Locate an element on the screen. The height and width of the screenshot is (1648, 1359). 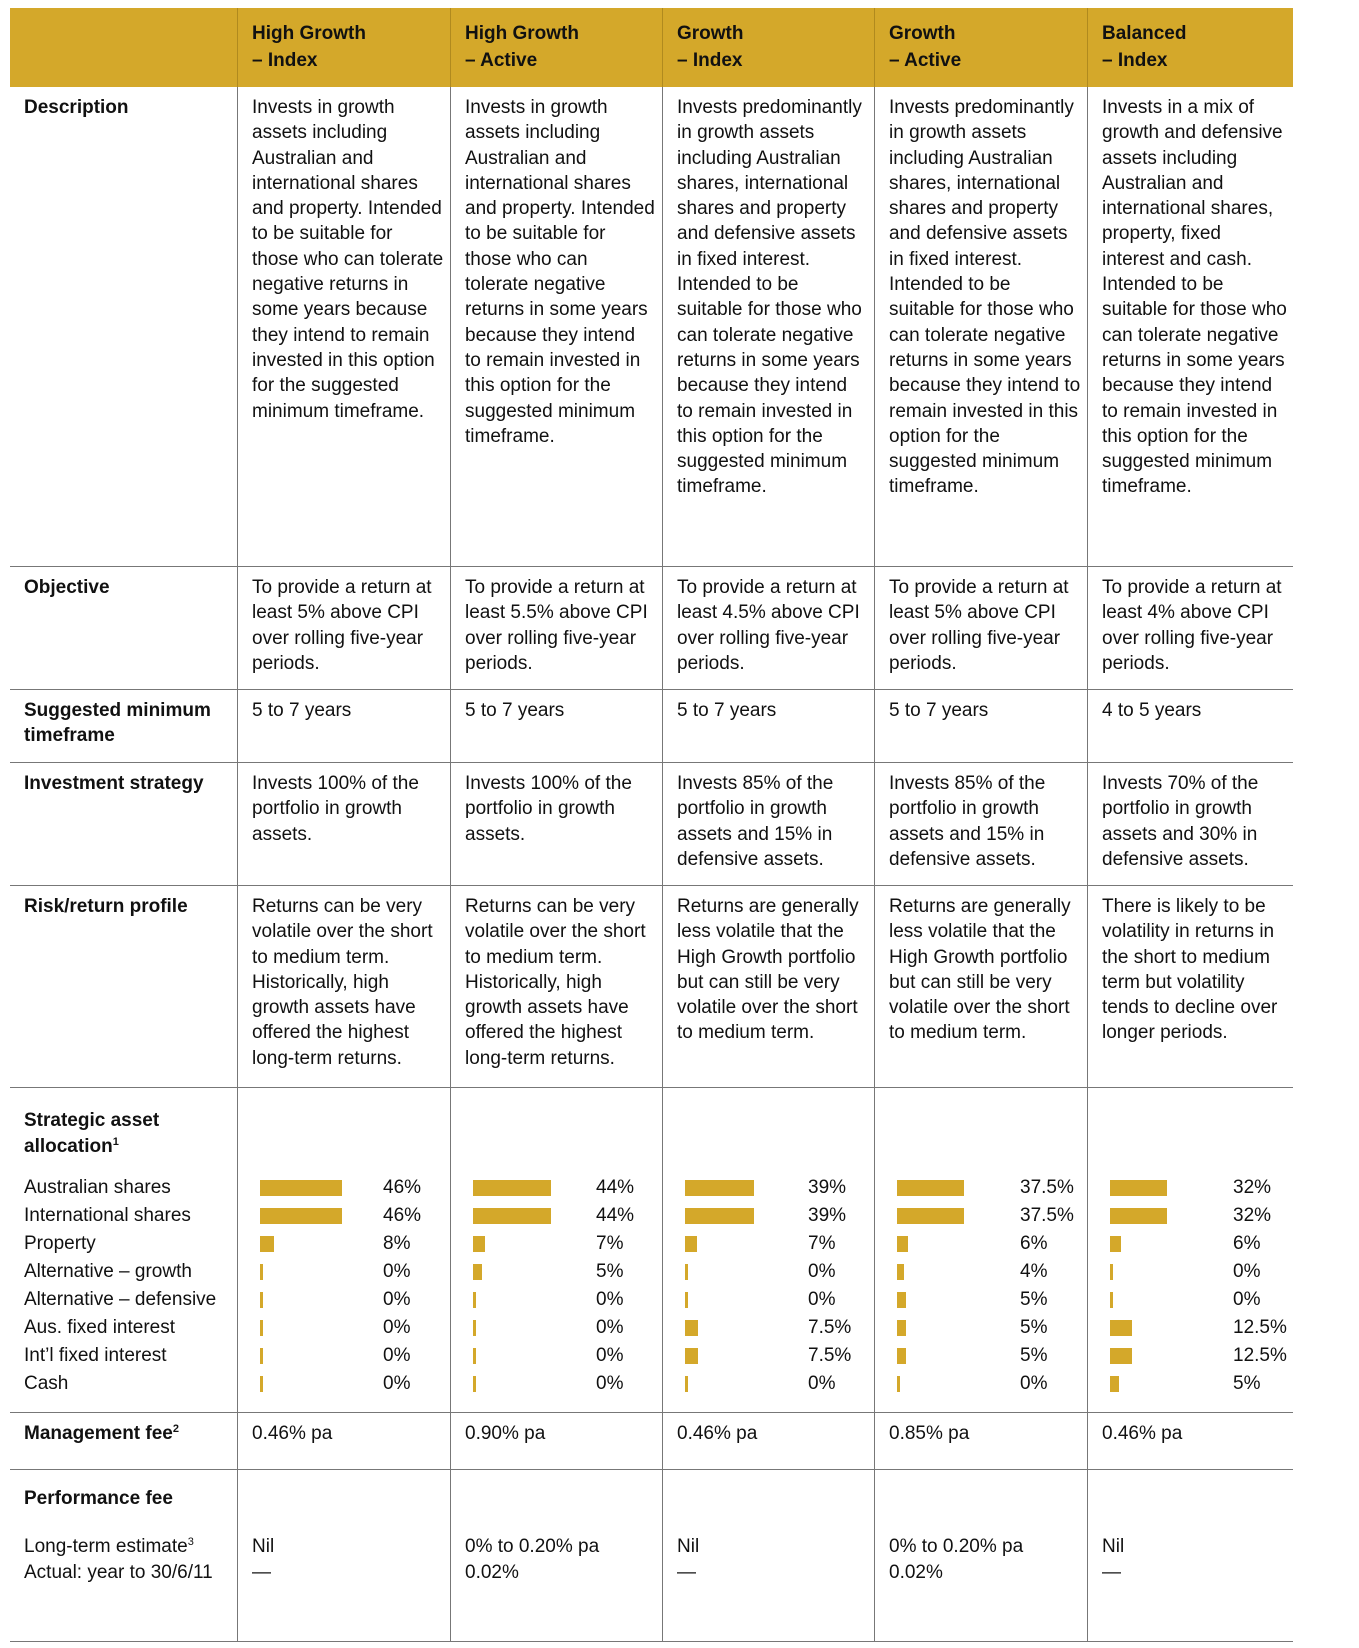
row-value: 0% to 0.20% pa 0.02% is located at coordinates (557, 1556).